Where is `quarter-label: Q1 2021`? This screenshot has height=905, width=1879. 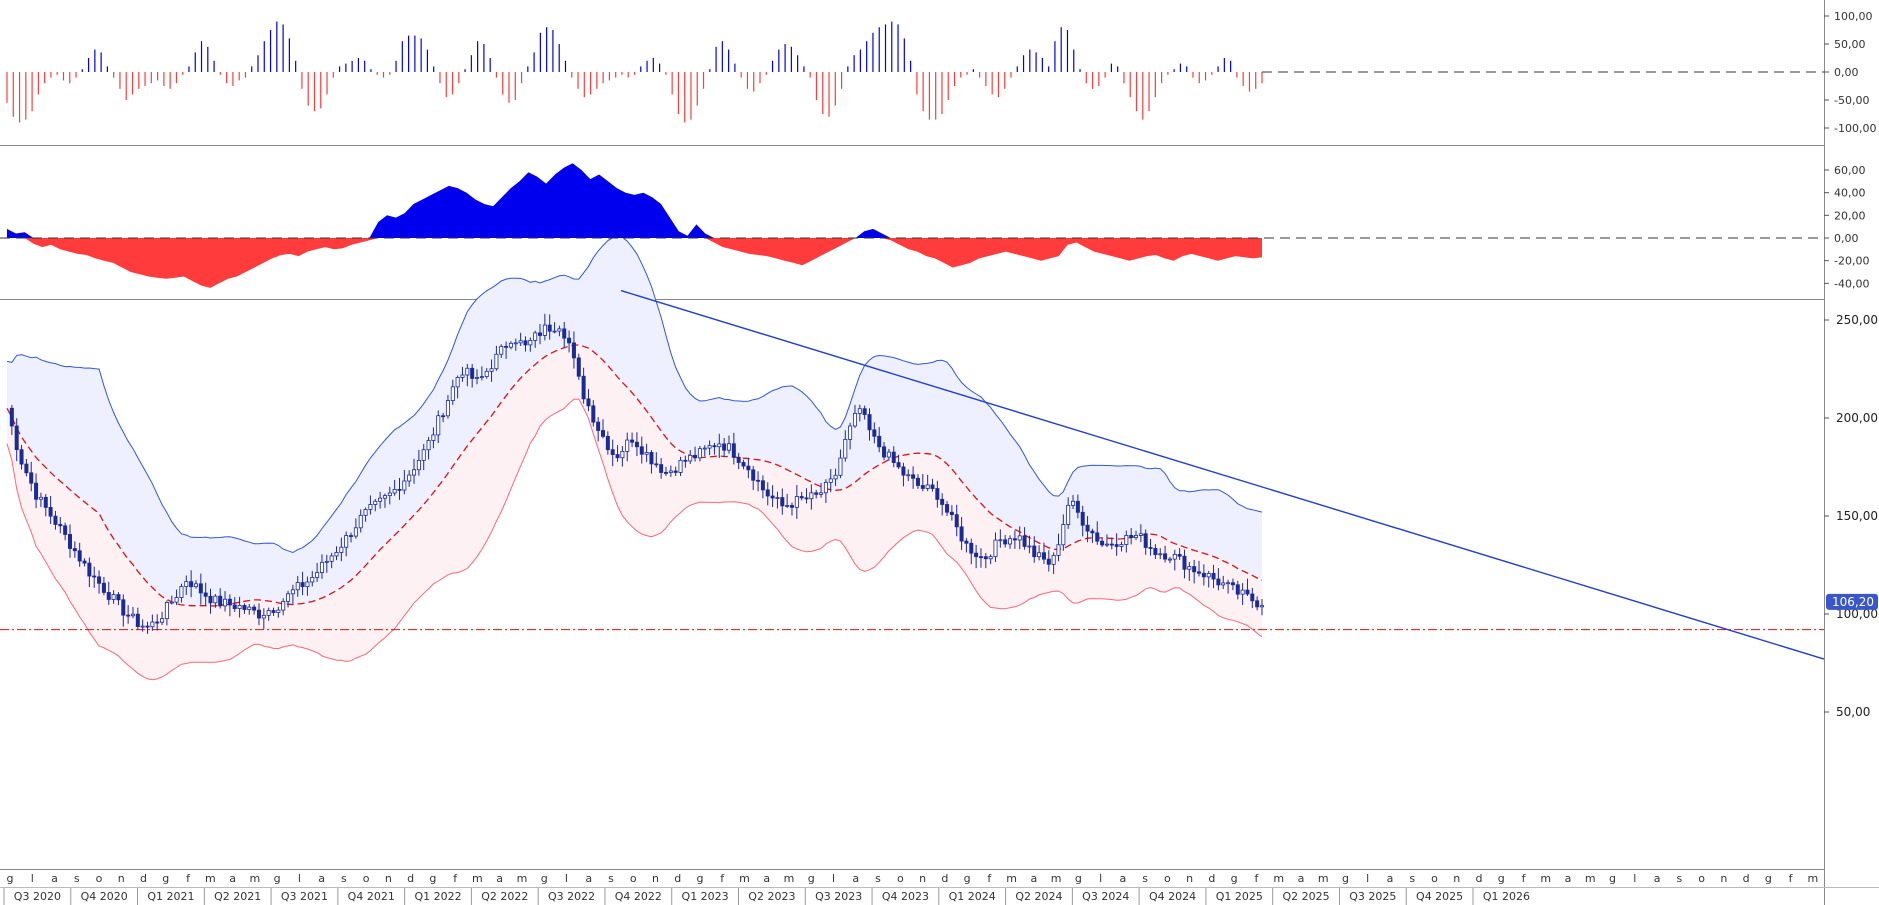 quarter-label: Q1 2021 is located at coordinates (170, 896).